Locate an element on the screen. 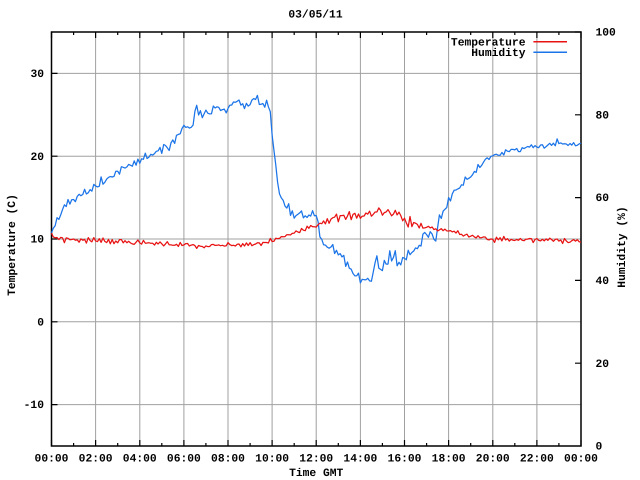 Image resolution: width=640 pixels, height=480 pixels. svg-text: -10 is located at coordinates (34, 406).